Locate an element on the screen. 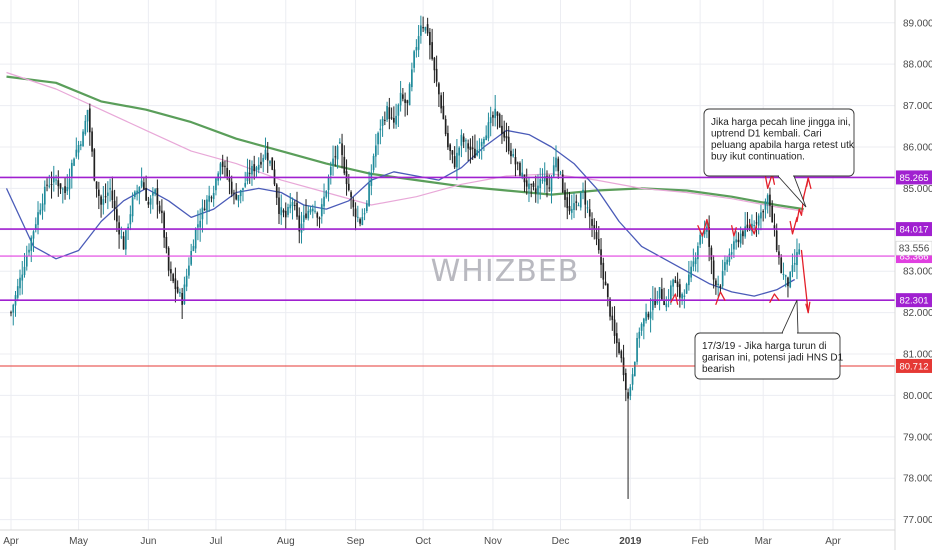 Image resolution: width=932 pixels, height=550 pixels. y-tick-label: 85.000 is located at coordinates (917, 189).